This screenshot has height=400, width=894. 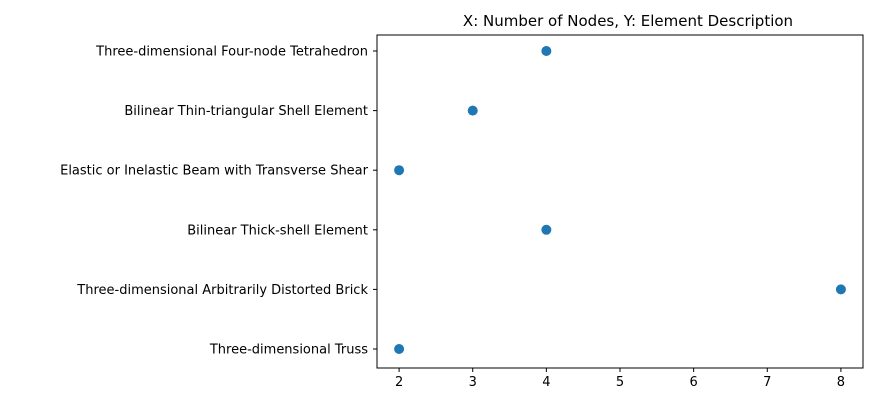 I want to click on y-tick-label: Bilinear Thick-shell Element, so click(x=277, y=230).